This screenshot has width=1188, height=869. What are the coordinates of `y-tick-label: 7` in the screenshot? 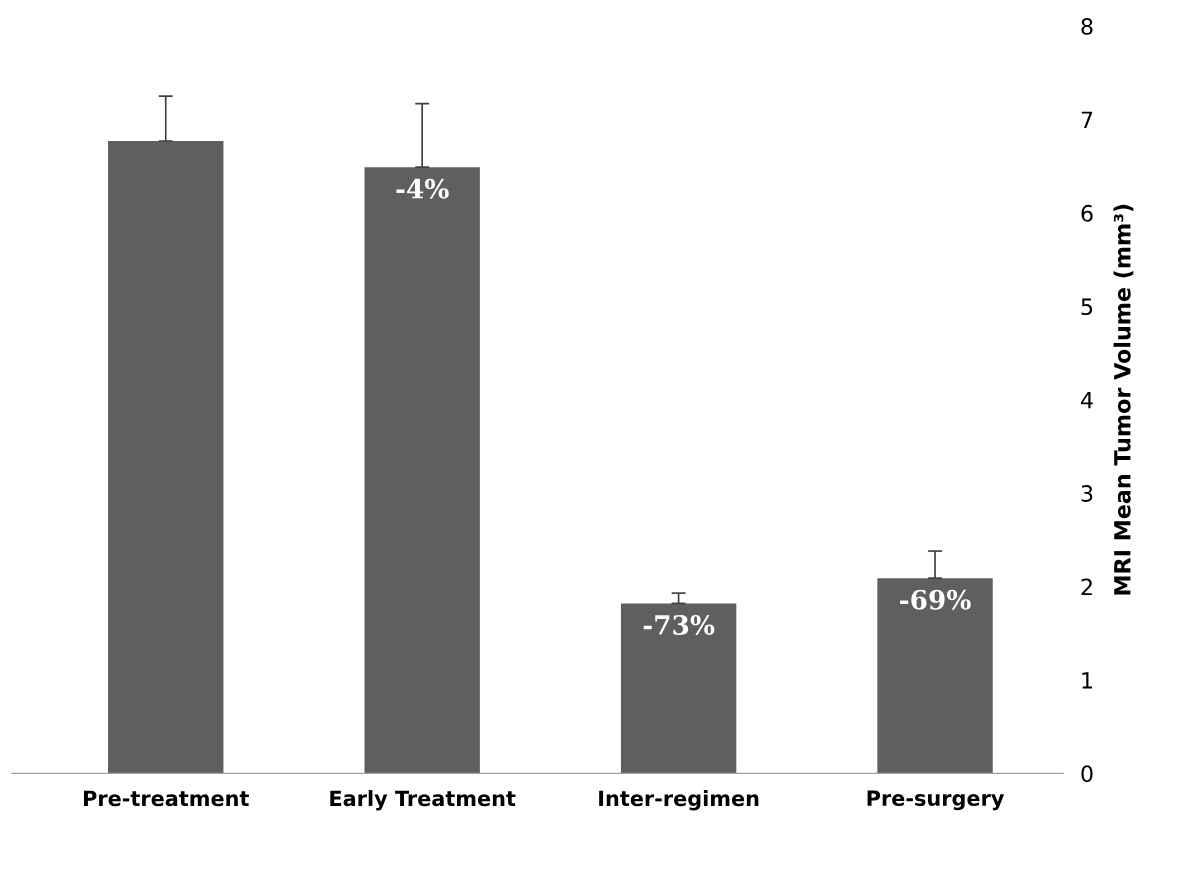 It's located at (1087, 119).